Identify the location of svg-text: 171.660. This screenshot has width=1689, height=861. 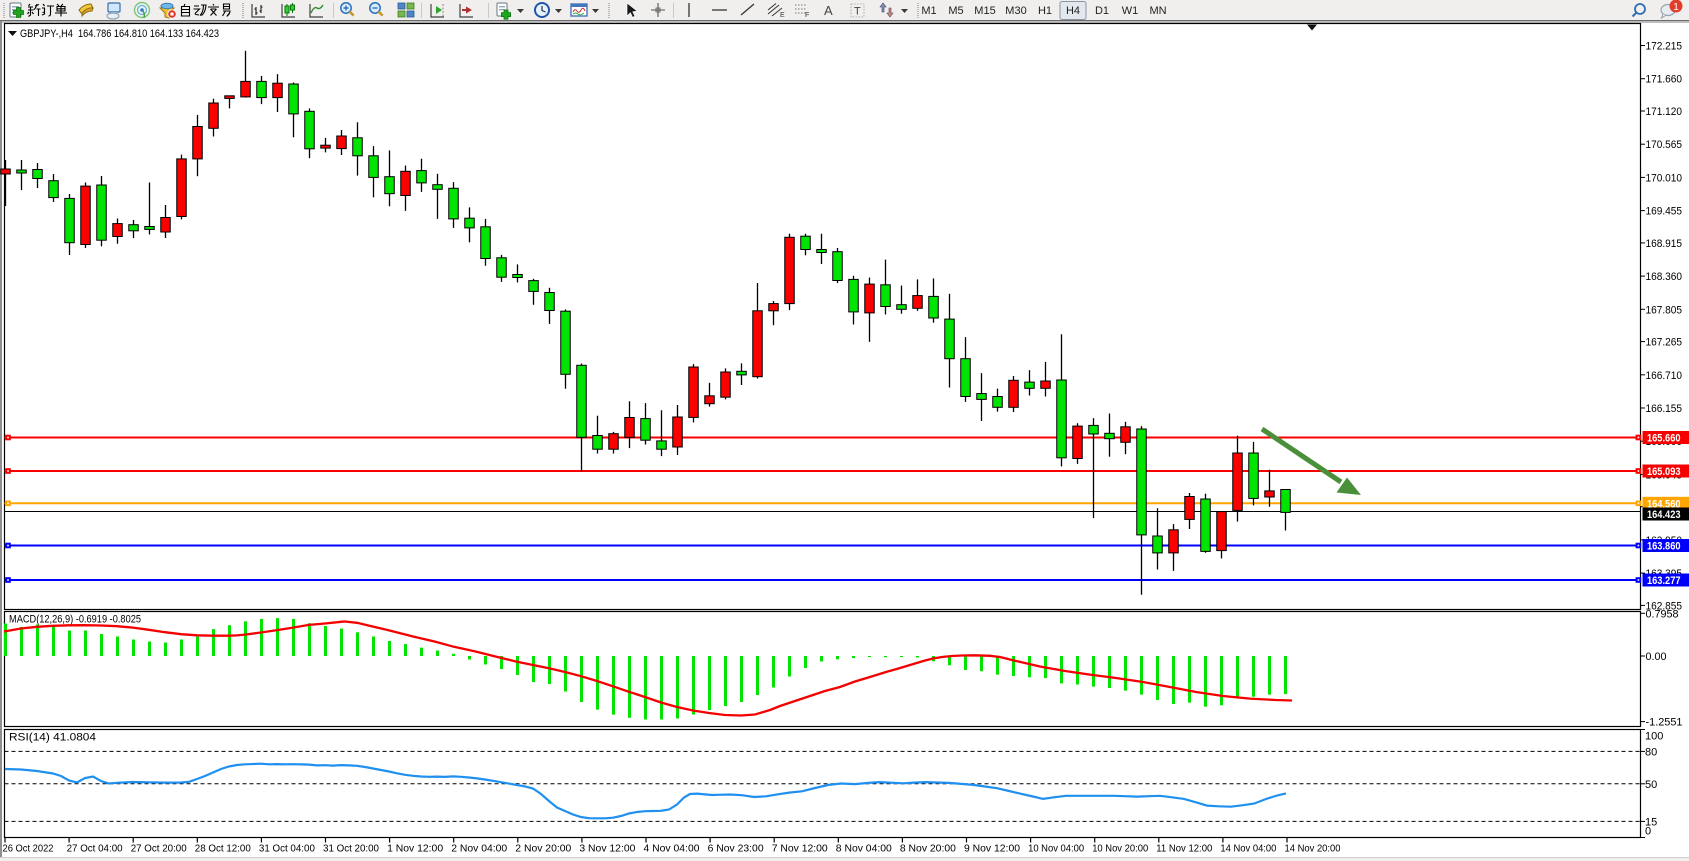
(1664, 80).